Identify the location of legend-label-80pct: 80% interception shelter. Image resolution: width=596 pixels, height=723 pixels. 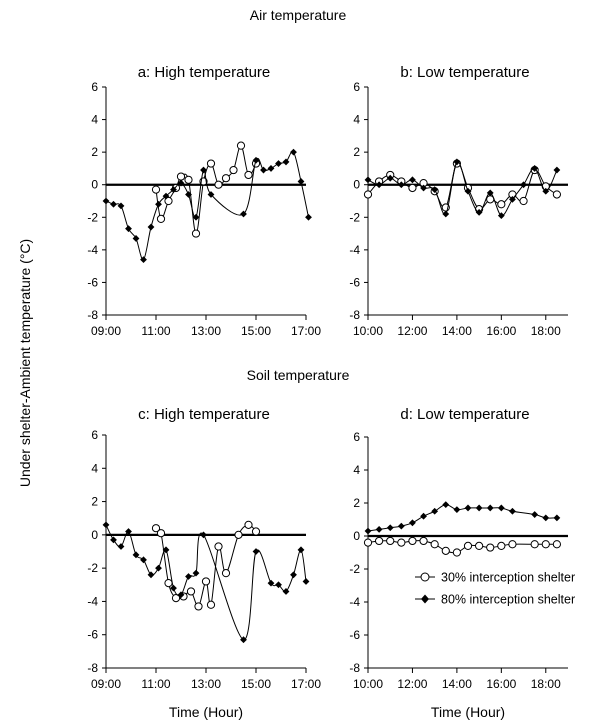
(508, 600).